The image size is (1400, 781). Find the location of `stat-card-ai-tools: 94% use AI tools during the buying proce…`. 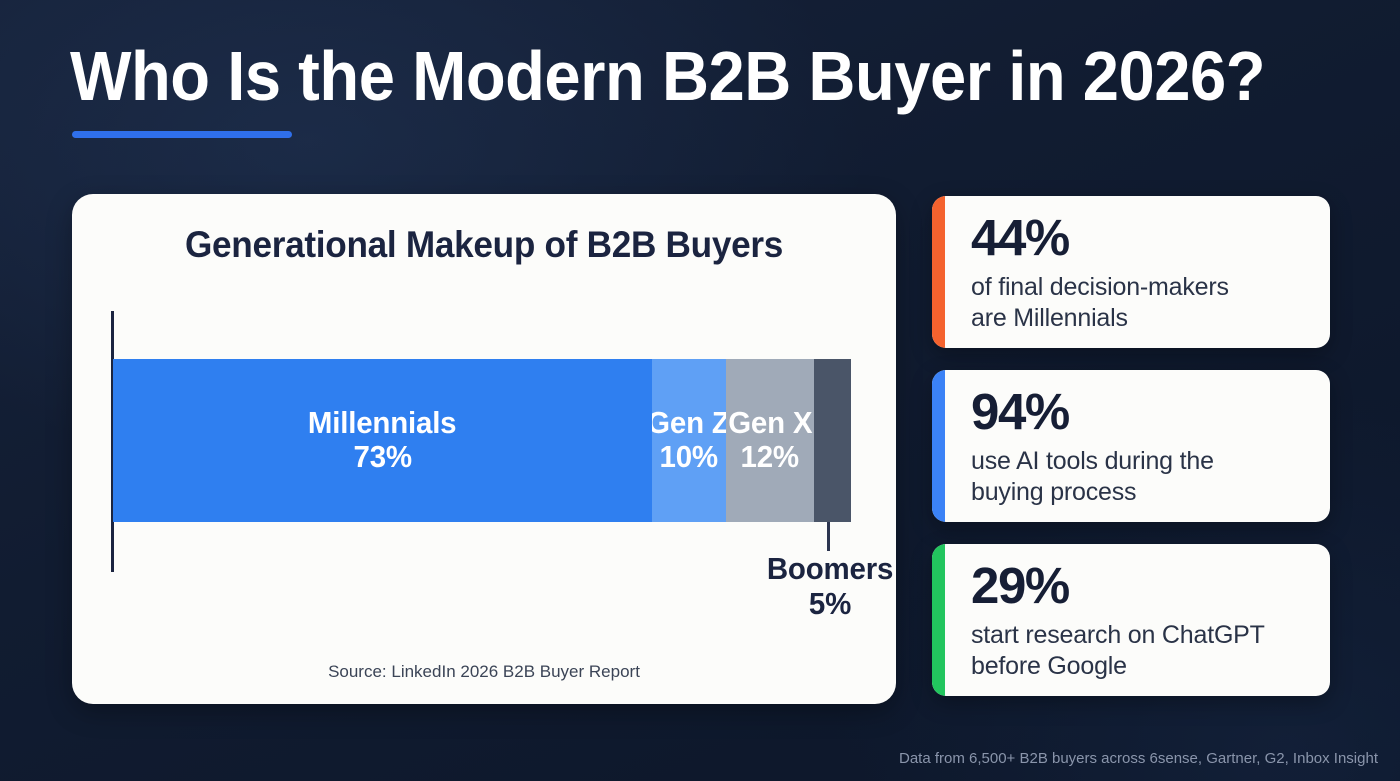

stat-card-ai-tools: 94% use AI tools during the buying proce… is located at coordinates (1131, 446).